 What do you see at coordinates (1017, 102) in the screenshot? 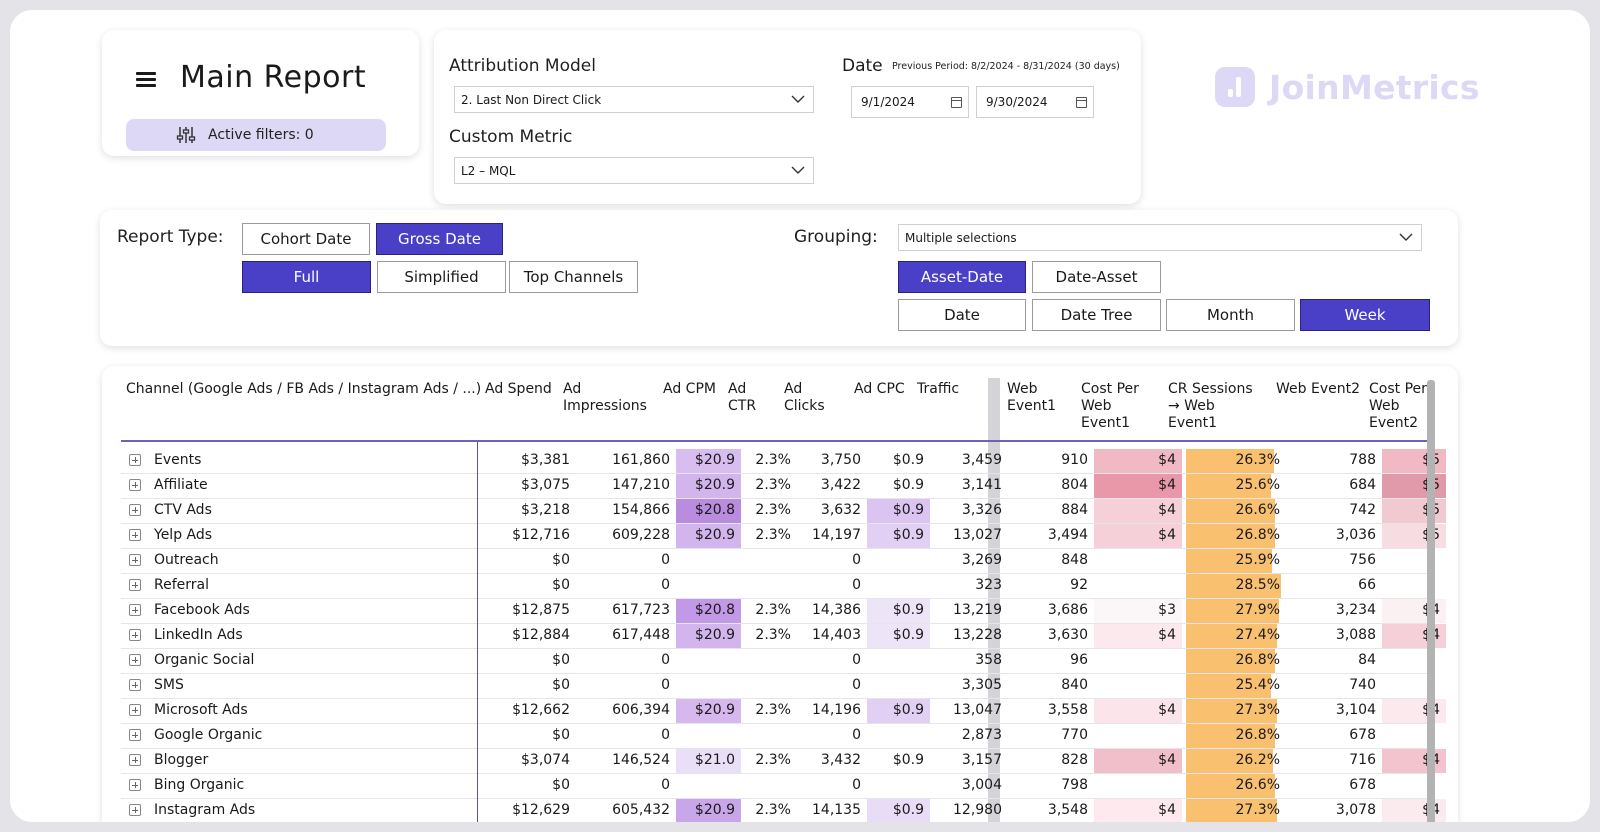
I see `date-end-value: 9/30/2024` at bounding box center [1017, 102].